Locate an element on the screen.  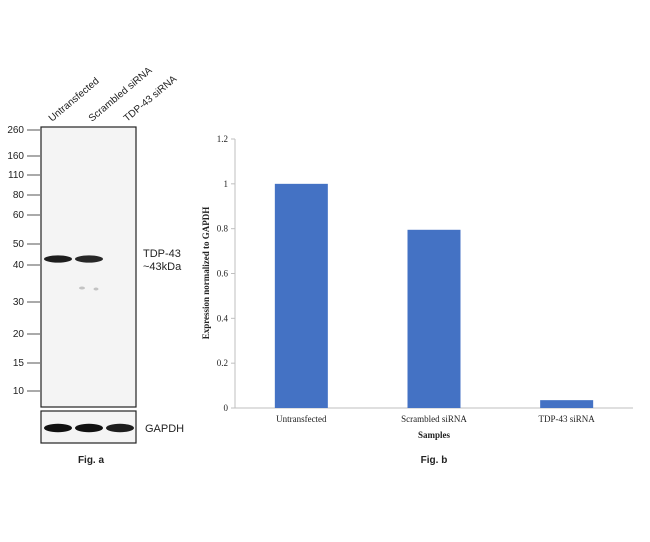
ladder: 260 160 110 80 60 50 40 30 20 15 10 is located at coordinates (23, 261).